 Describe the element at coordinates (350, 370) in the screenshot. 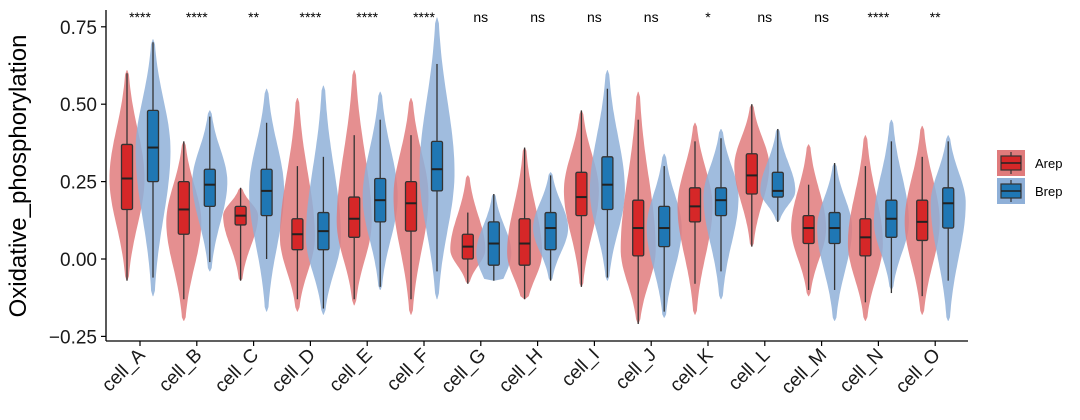

I see `x-tick-label: cell_E` at that location.